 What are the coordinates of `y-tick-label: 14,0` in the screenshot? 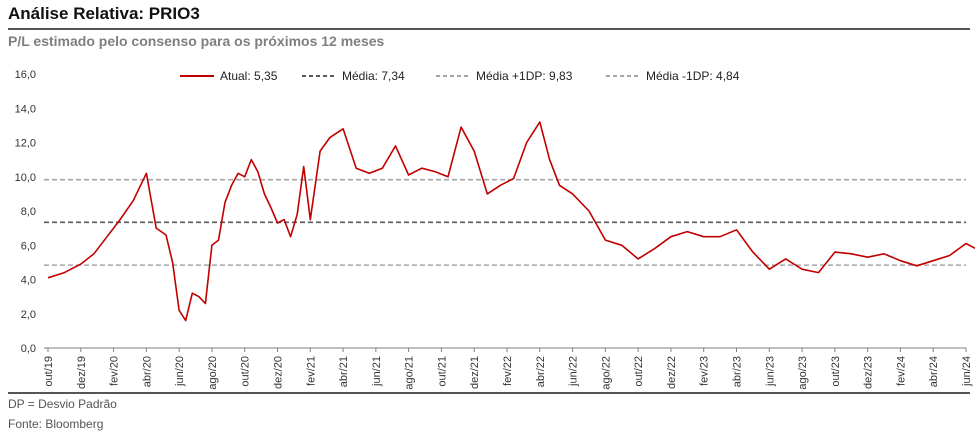 It's located at (25, 109).